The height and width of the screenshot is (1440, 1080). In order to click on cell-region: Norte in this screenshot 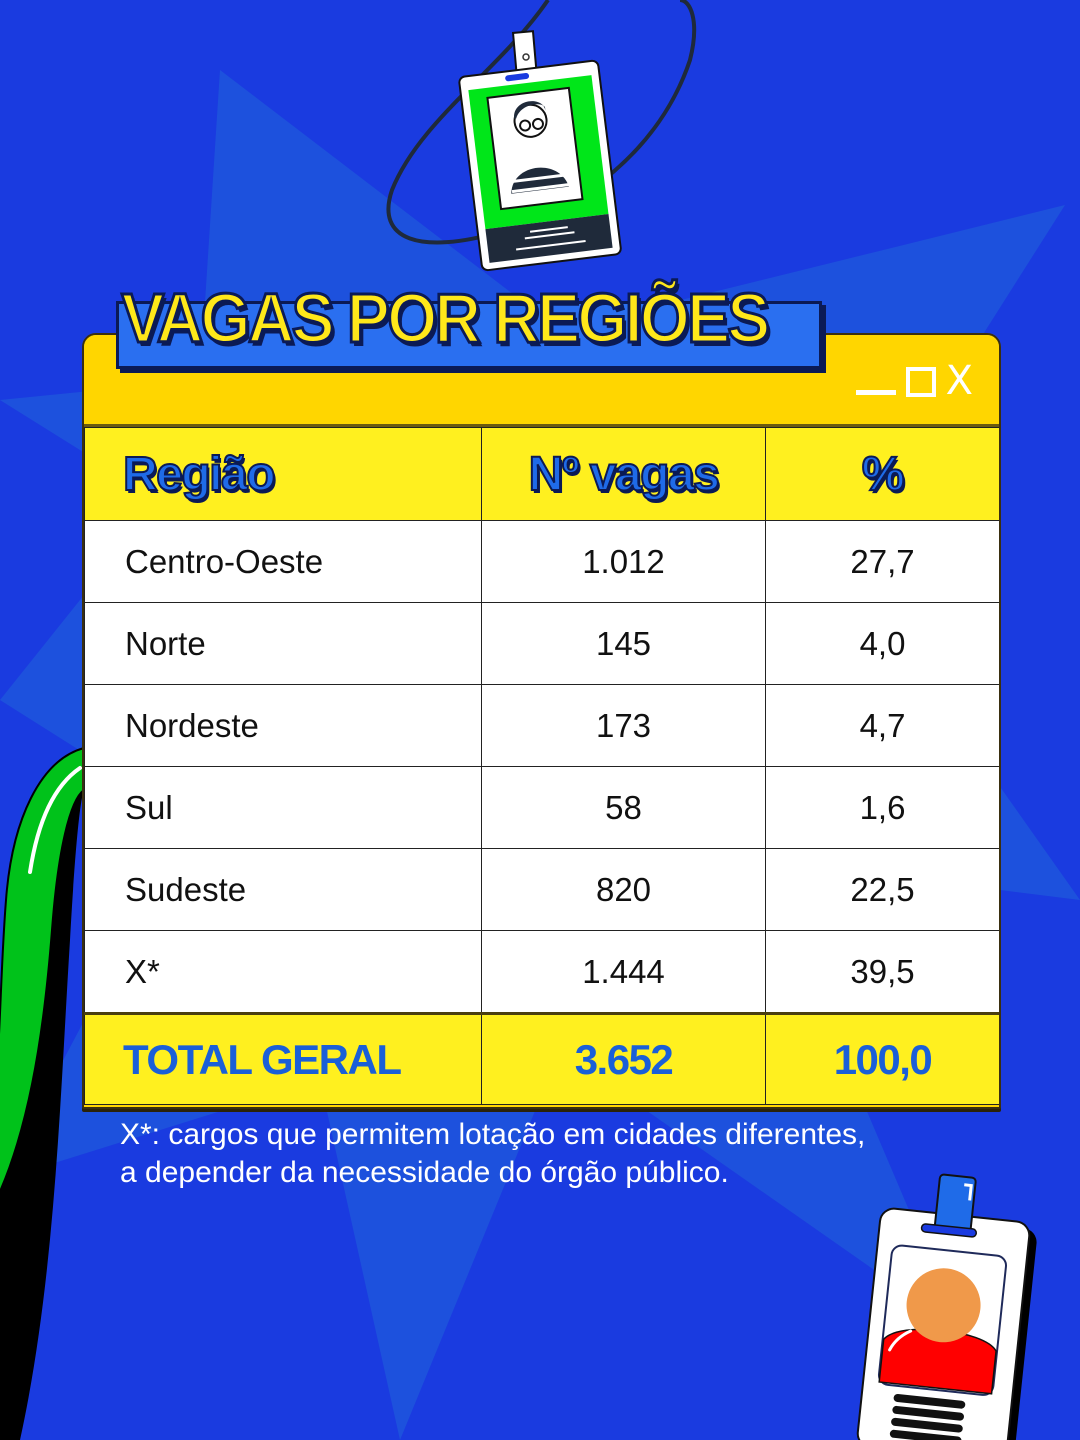, I will do `click(283, 643)`.